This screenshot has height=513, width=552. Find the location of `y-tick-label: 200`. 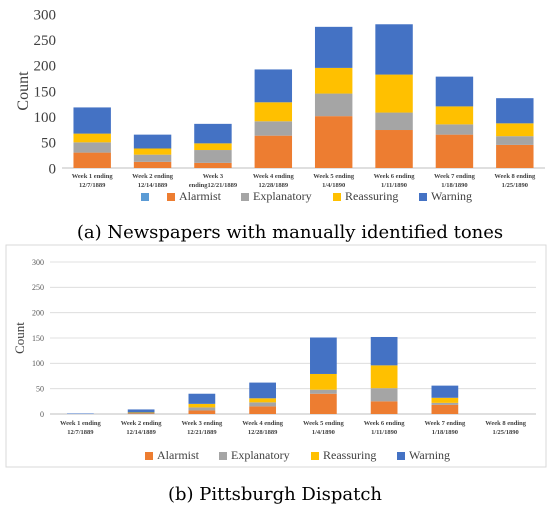

y-tick-label: 200 is located at coordinates (45, 67).